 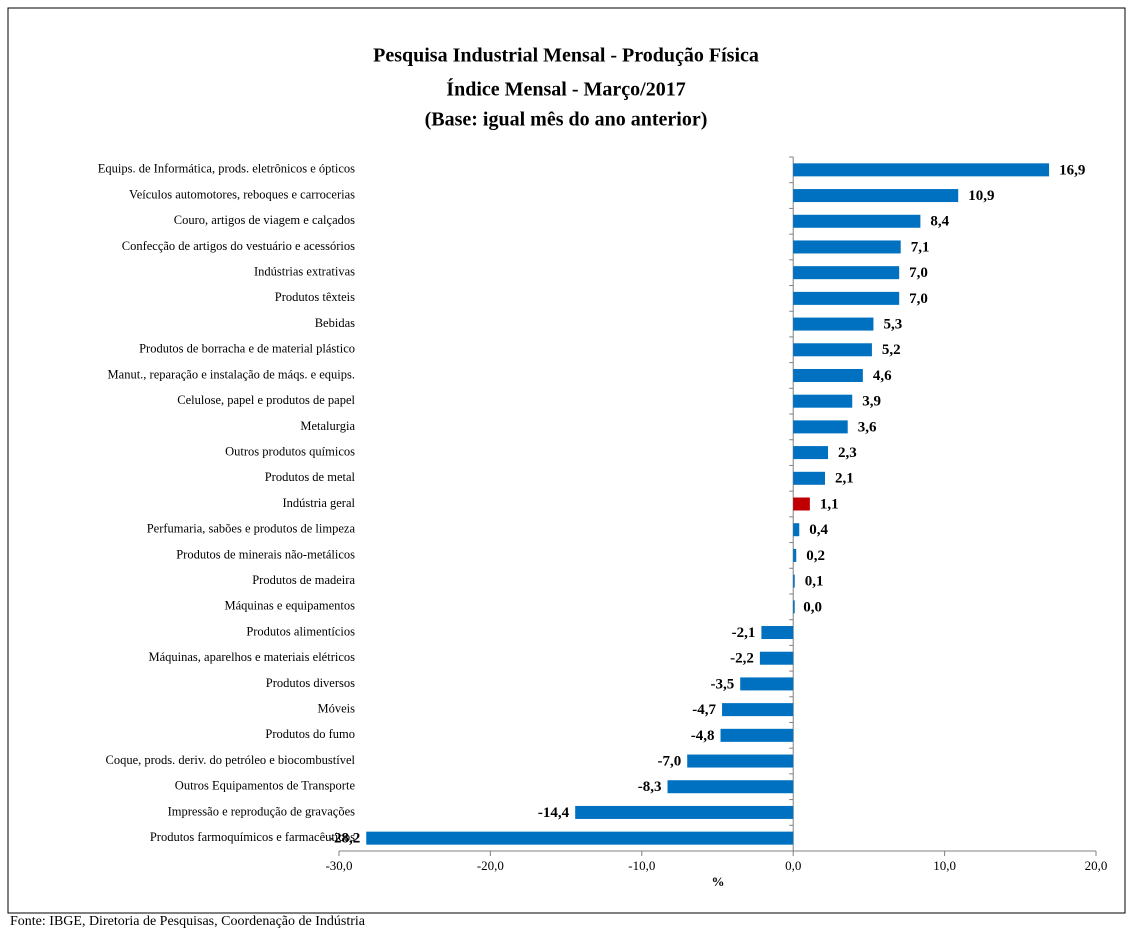 What do you see at coordinates (650, 787) in the screenshot?
I see `value-label: -8,3` at bounding box center [650, 787].